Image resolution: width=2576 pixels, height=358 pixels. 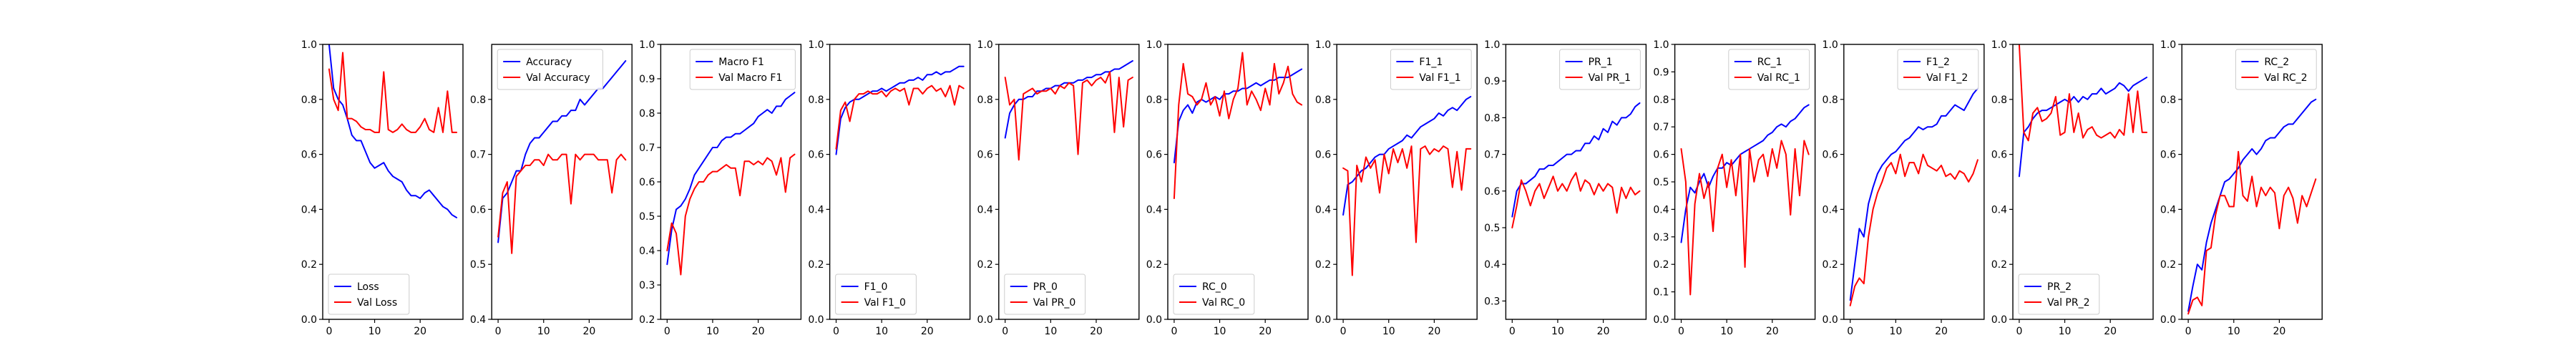 What do you see at coordinates (1661, 127) in the screenshot?
I see `y-tick-label: 0.7` at bounding box center [1661, 127].